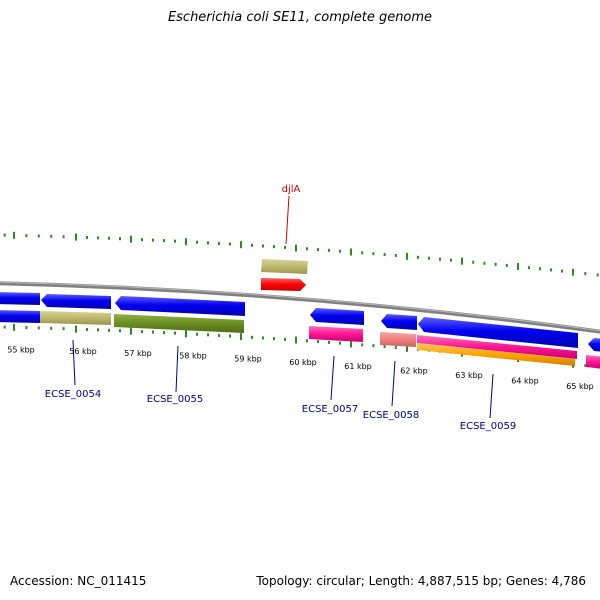  I want to click on genome-title: Escherichia coli SE11, complete genome, so click(300, 17).